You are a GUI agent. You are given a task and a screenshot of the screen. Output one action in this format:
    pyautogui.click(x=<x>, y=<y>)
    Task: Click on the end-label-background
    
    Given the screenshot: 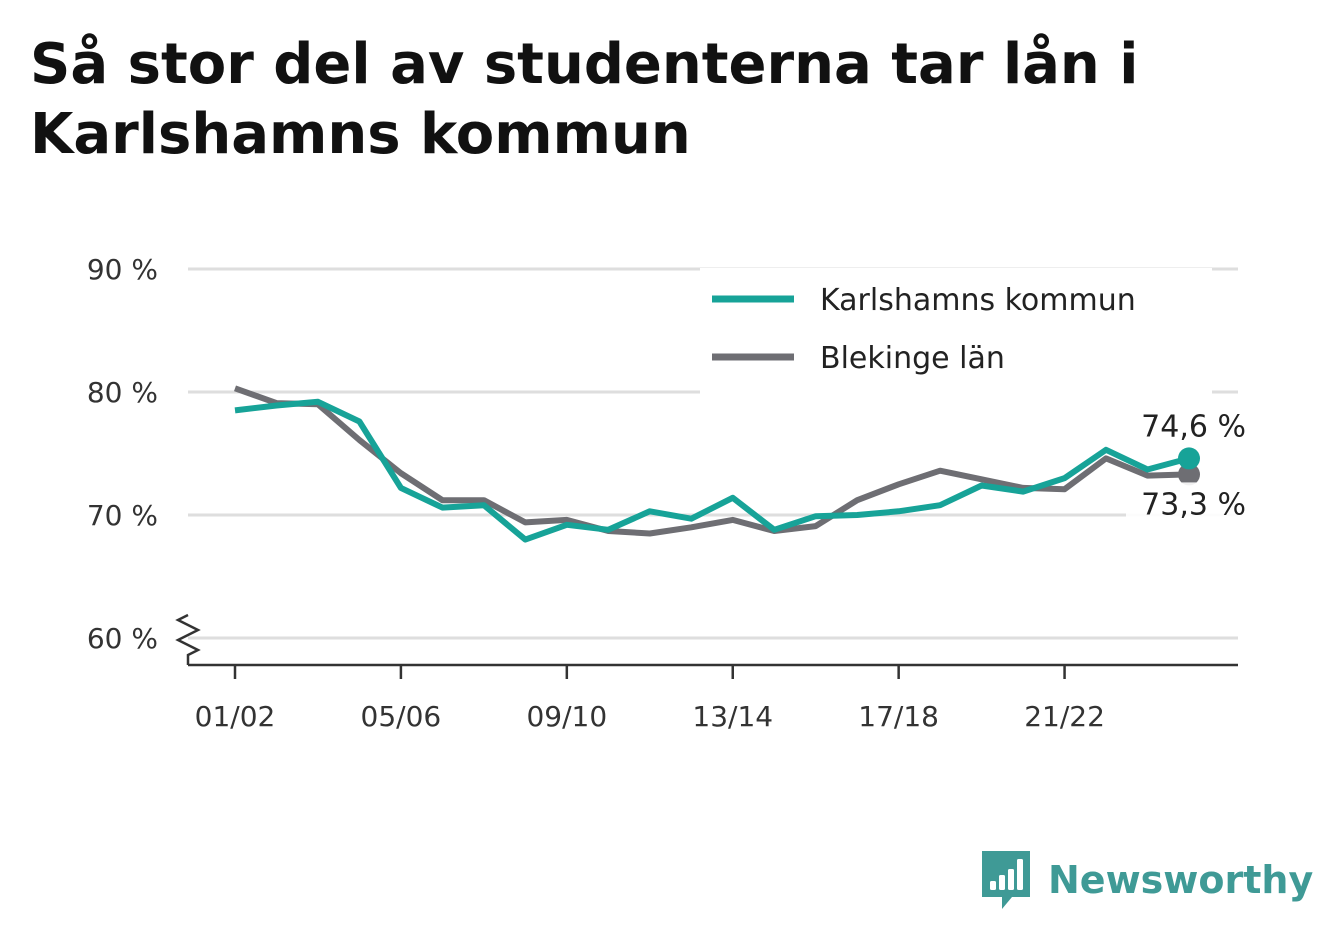 What is the action you would take?
    pyautogui.click(x=1188, y=503)
    